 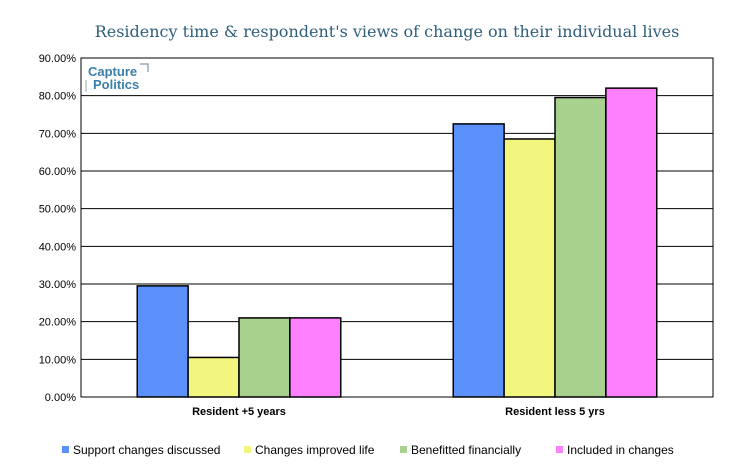 What do you see at coordinates (116, 84) in the screenshot?
I see `logo-line-2: Politics` at bounding box center [116, 84].